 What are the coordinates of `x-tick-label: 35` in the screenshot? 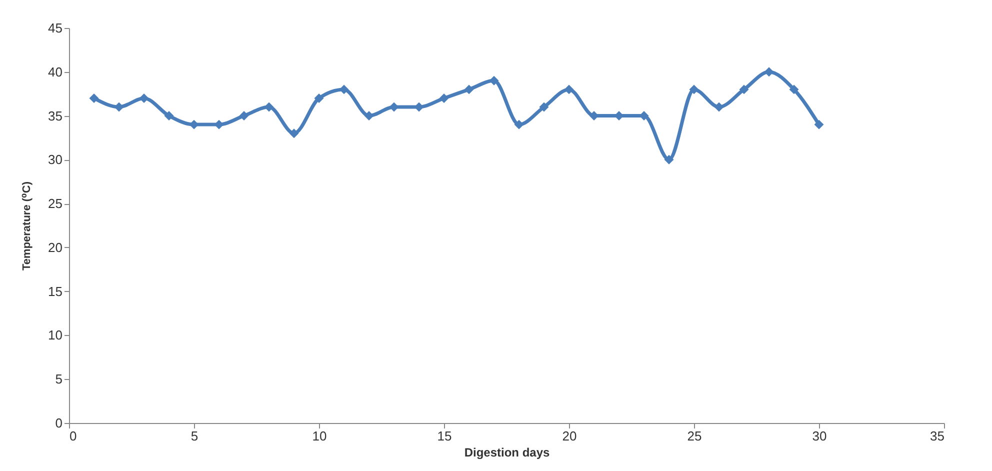 It's located at (937, 436).